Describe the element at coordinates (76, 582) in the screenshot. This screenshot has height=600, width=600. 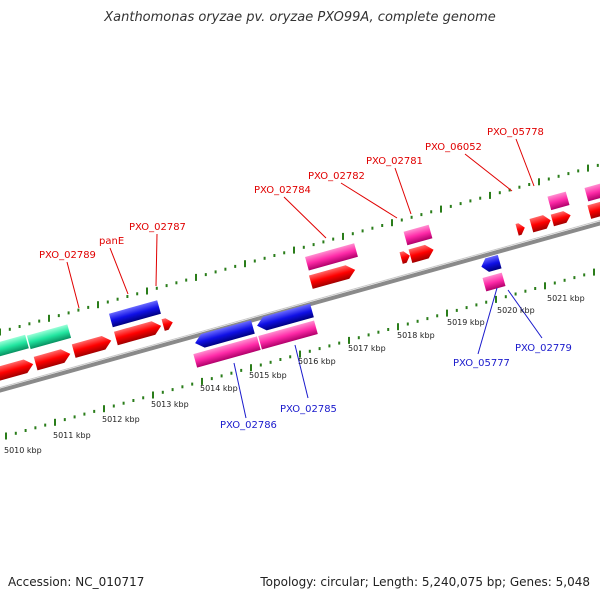
I see `accession-text: Accession: NC_010717` at that location.